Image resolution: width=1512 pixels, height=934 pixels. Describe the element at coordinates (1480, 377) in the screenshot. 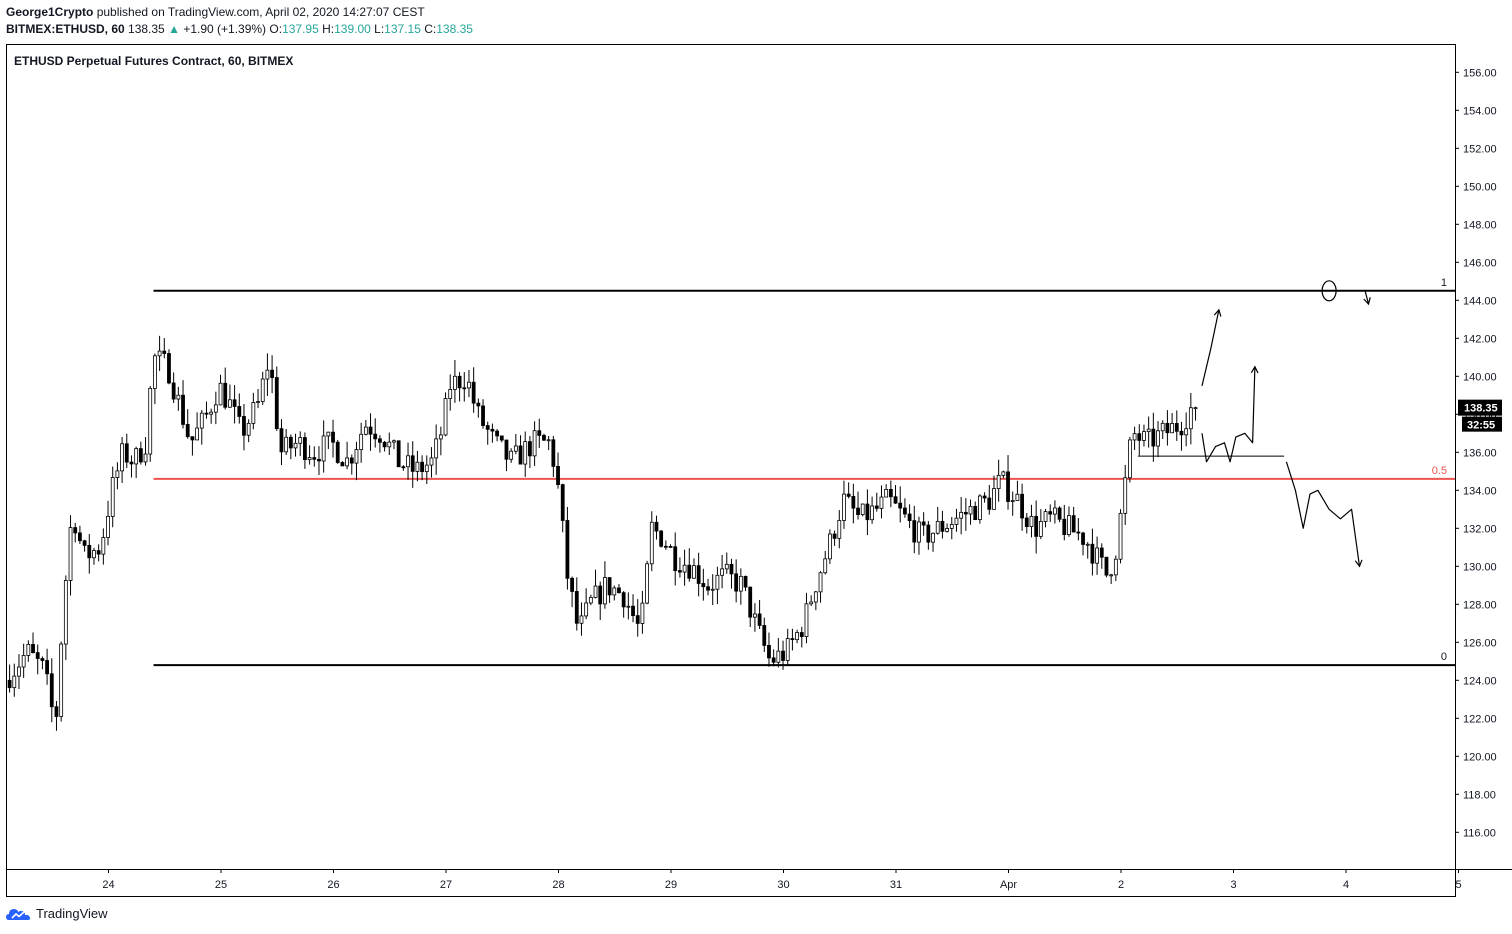

I see `price-tick-label: 140.00` at that location.